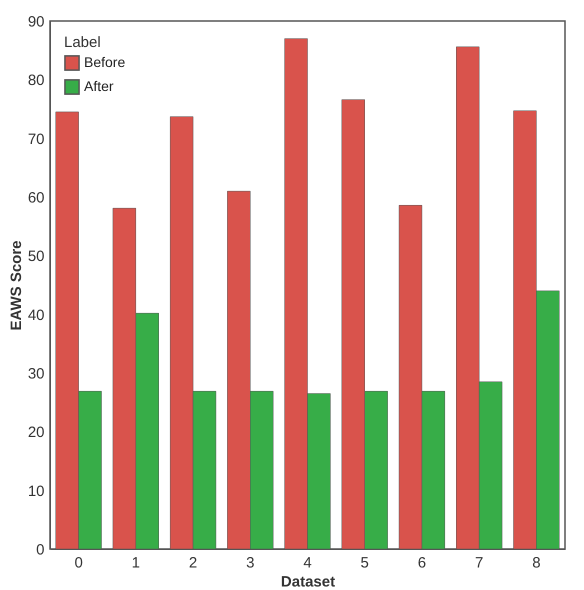  What do you see at coordinates (364, 563) in the screenshot?
I see `x-tick-label: 5` at bounding box center [364, 563].